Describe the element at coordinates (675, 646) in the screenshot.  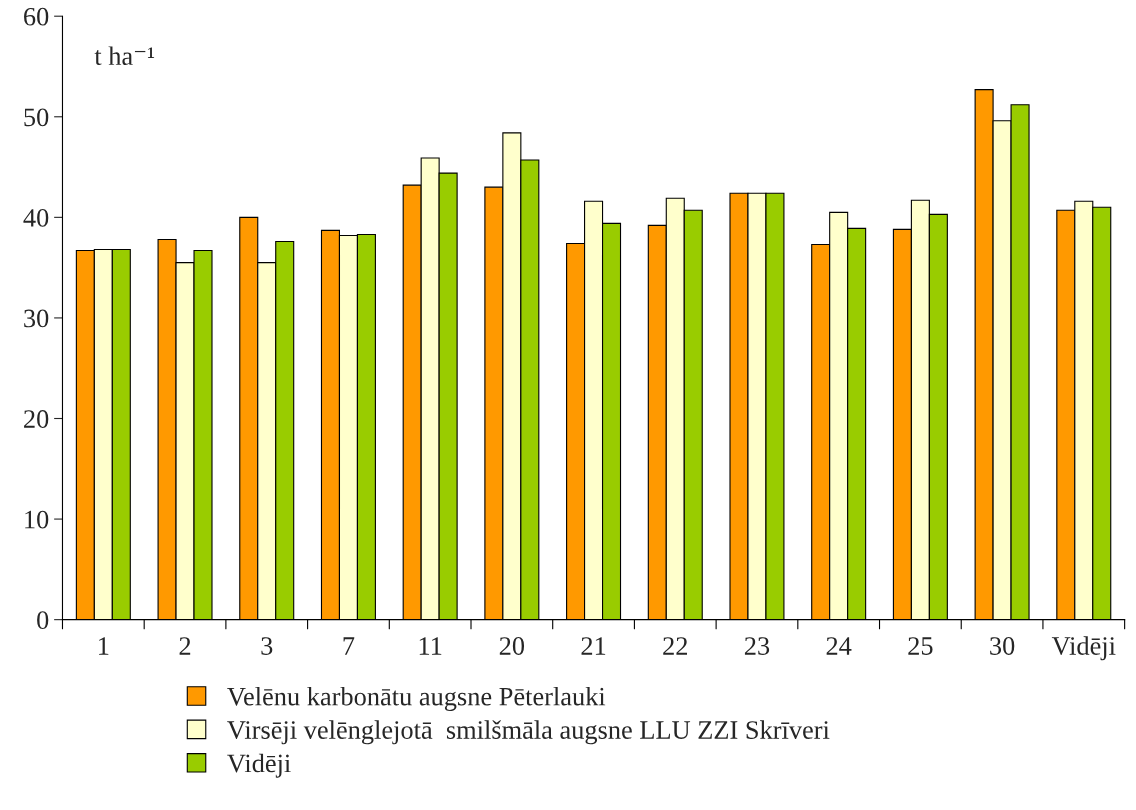
I see `x-tick-label: 22` at that location.